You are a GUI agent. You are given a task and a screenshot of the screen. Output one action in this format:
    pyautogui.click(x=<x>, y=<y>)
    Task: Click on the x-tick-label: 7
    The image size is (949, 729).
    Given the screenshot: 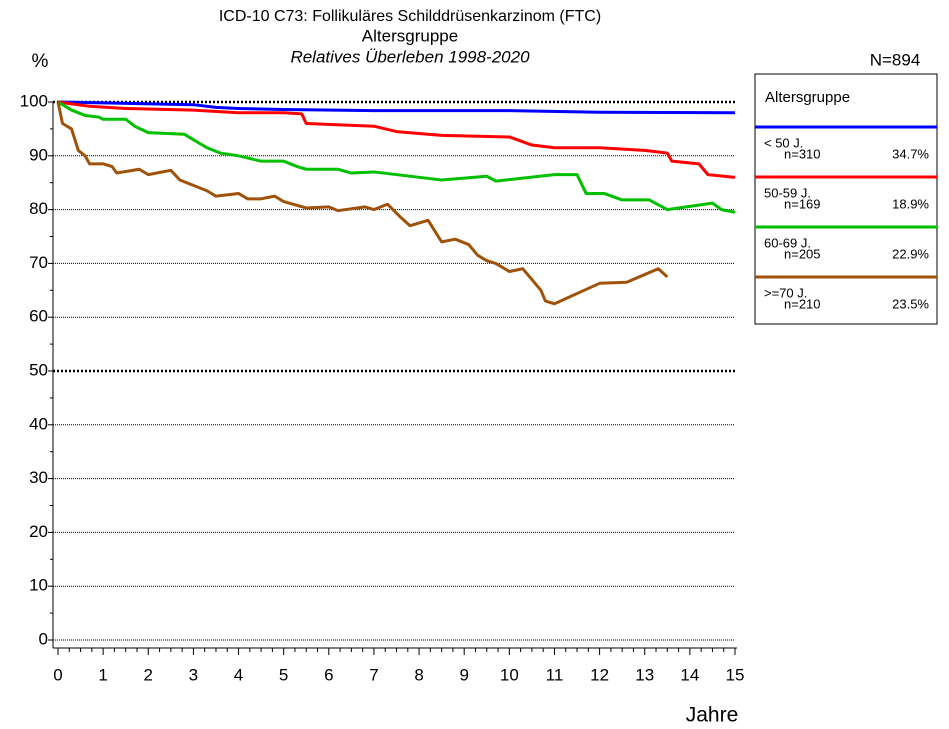 What is the action you would take?
    pyautogui.click(x=373, y=674)
    